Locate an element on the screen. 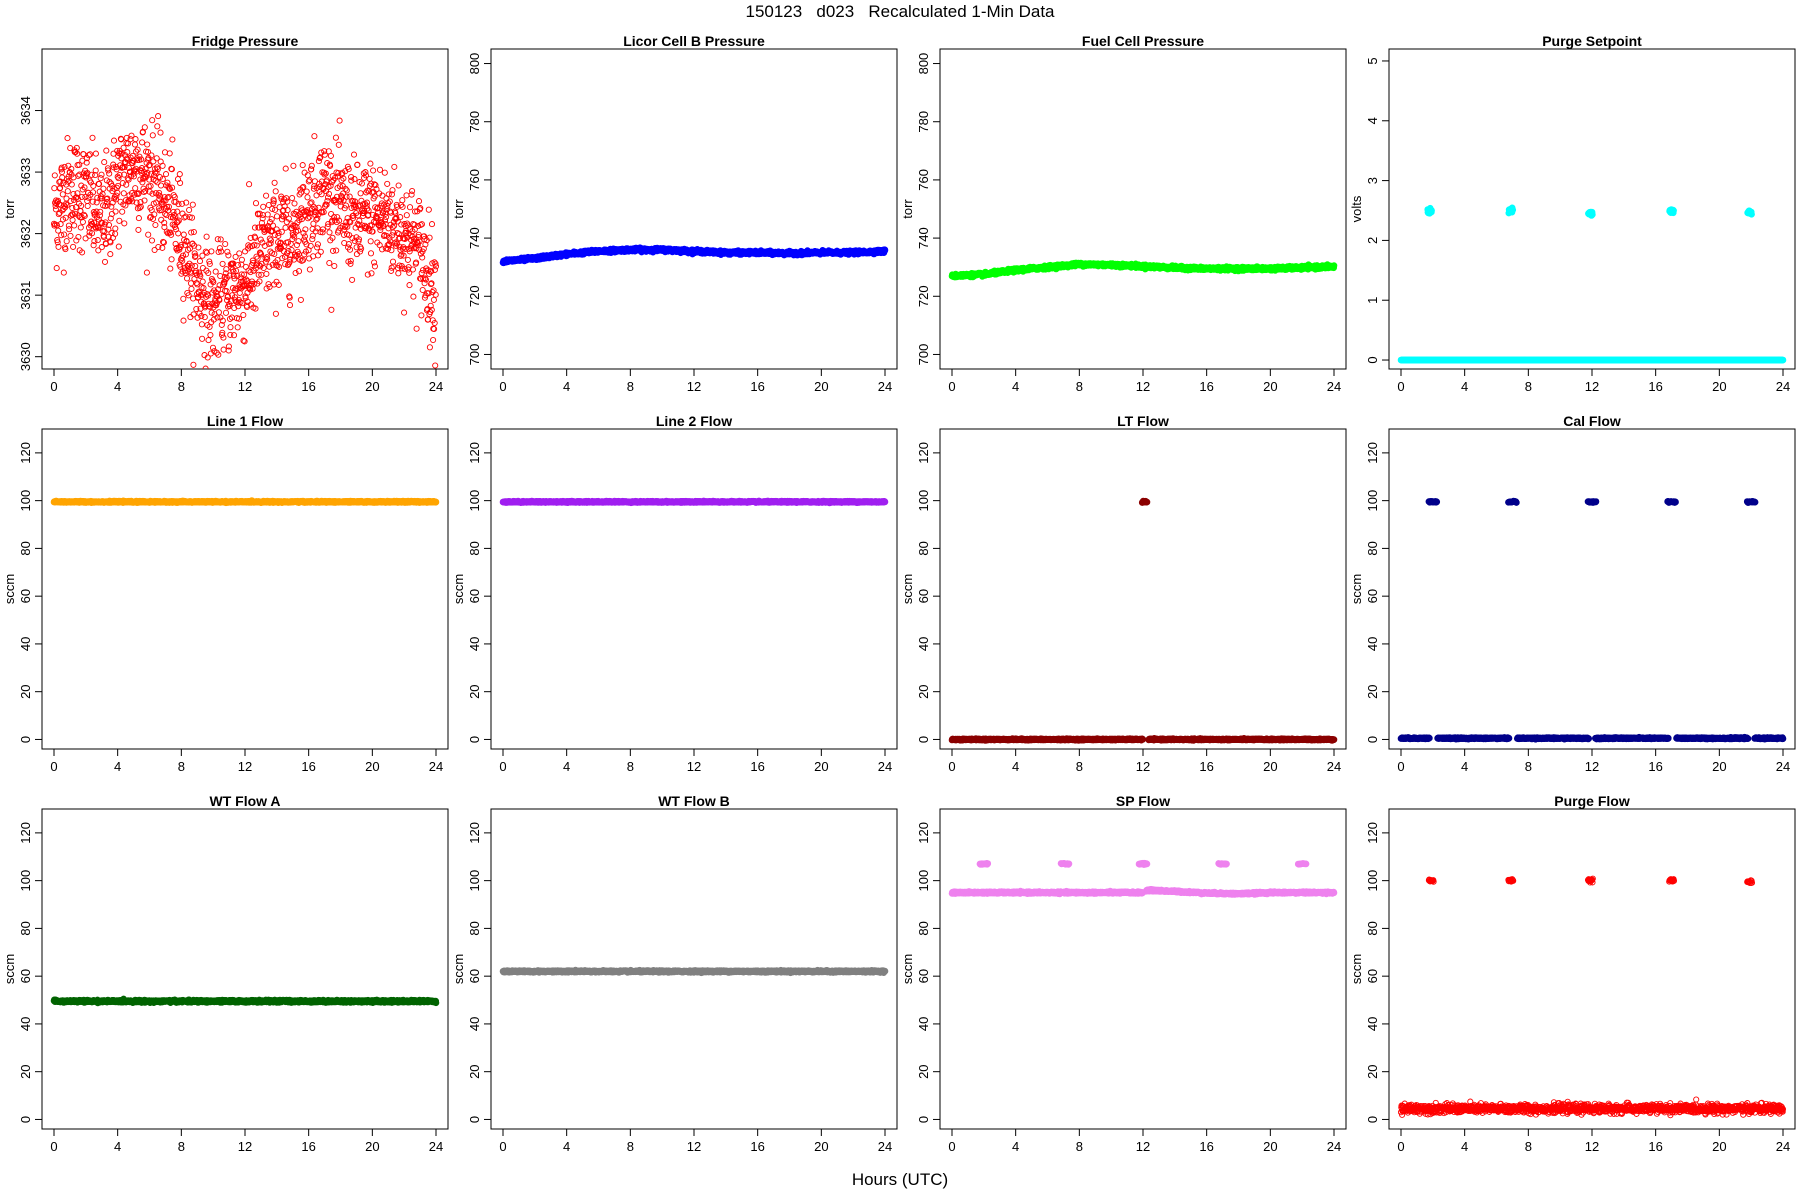 This screenshot has height=1200, width=1800. y-tick-label: 4 is located at coordinates (1372, 120).